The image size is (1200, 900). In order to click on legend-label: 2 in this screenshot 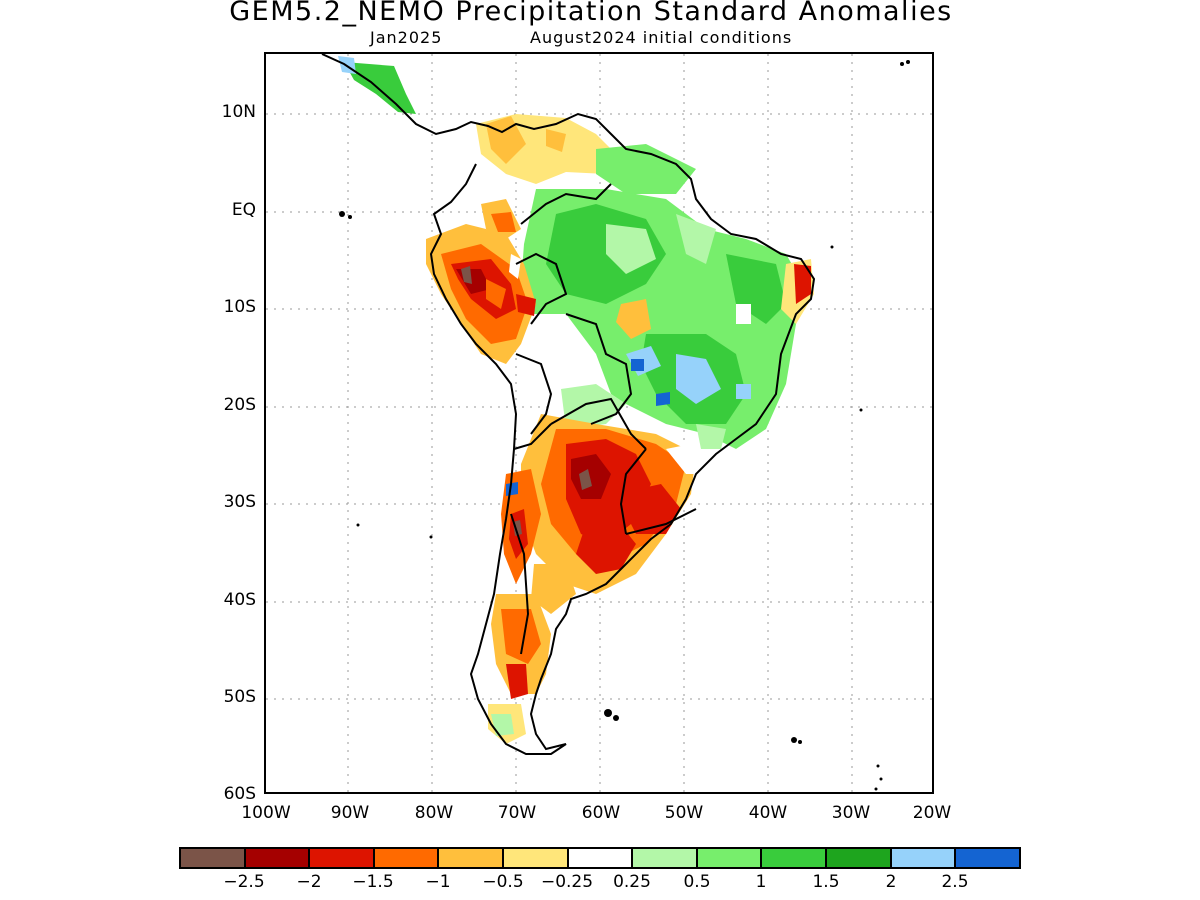, I will do `click(891, 882)`.